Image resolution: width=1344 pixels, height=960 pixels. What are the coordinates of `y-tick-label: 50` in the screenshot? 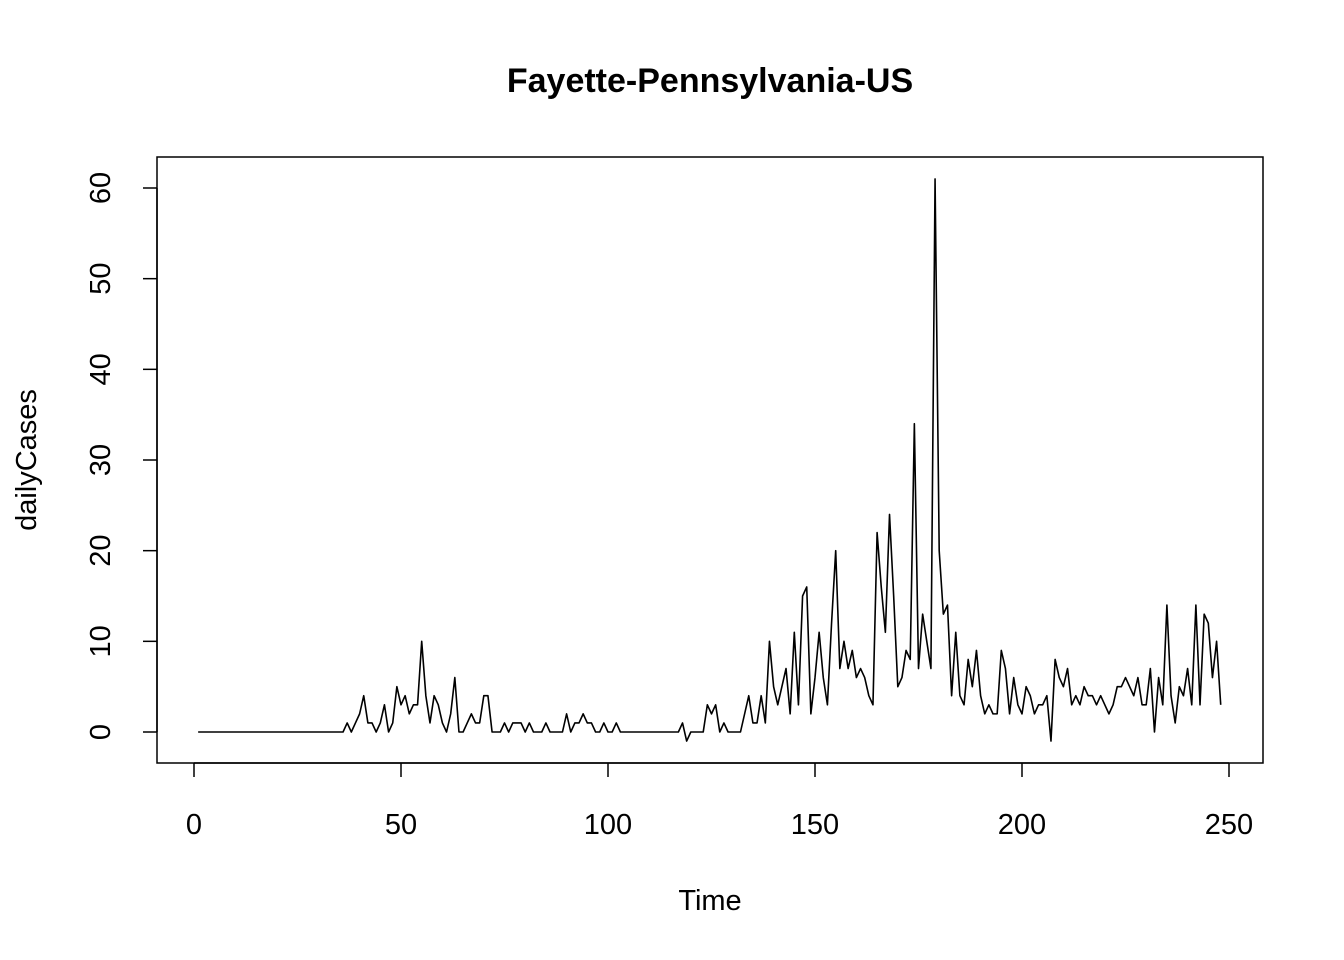 It's located at (101, 279).